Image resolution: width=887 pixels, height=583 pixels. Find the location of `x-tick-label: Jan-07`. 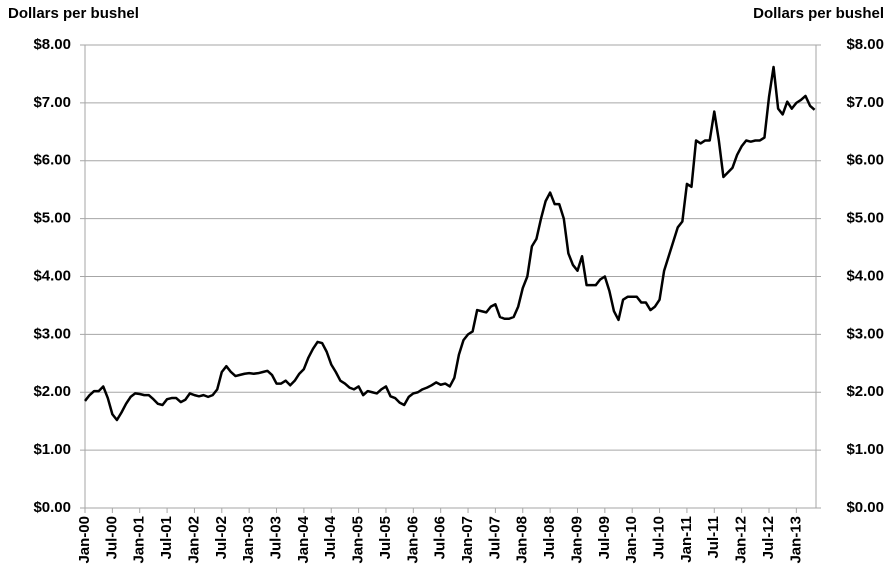

x-tick-label: Jan-07 is located at coordinates (467, 540).